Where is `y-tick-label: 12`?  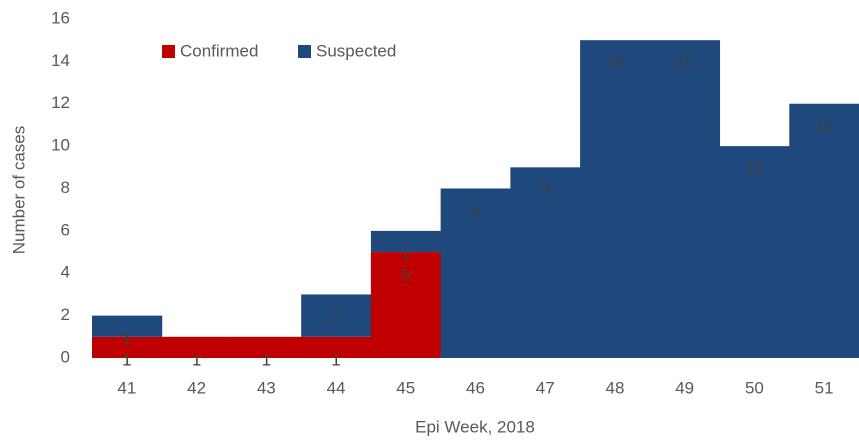
y-tick-label: 12 is located at coordinates (60, 102).